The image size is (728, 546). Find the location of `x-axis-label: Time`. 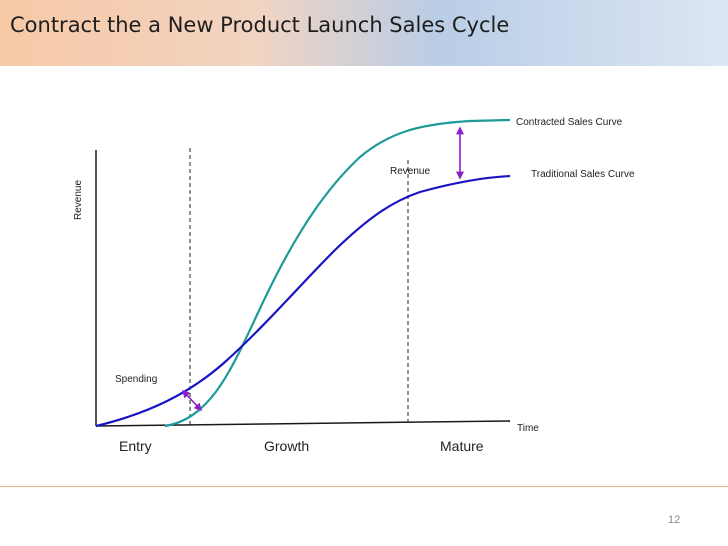

x-axis-label: Time is located at coordinates (528, 428).